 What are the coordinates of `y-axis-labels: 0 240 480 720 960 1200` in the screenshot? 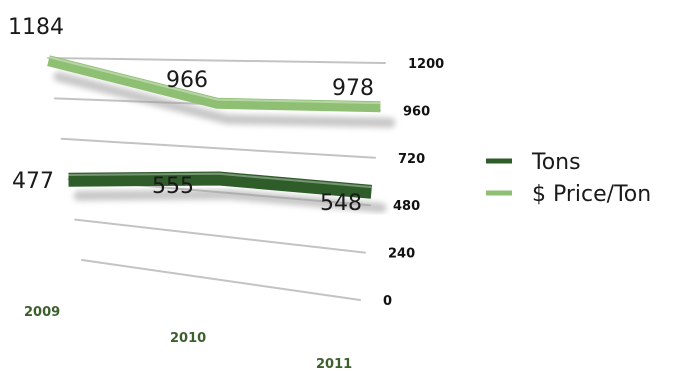 It's located at (413, 183).